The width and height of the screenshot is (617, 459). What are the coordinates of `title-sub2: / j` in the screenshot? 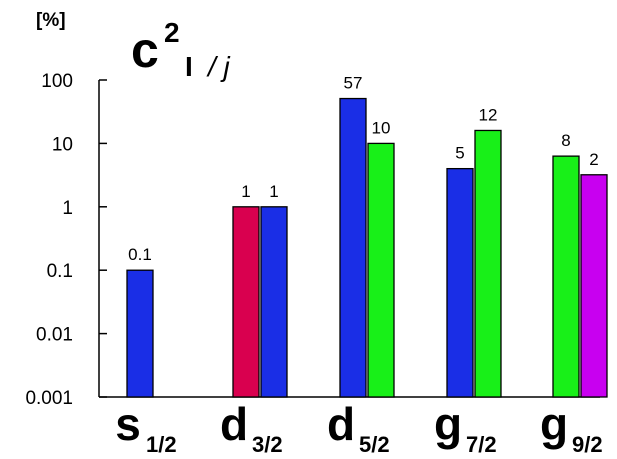 It's located at (218, 66).